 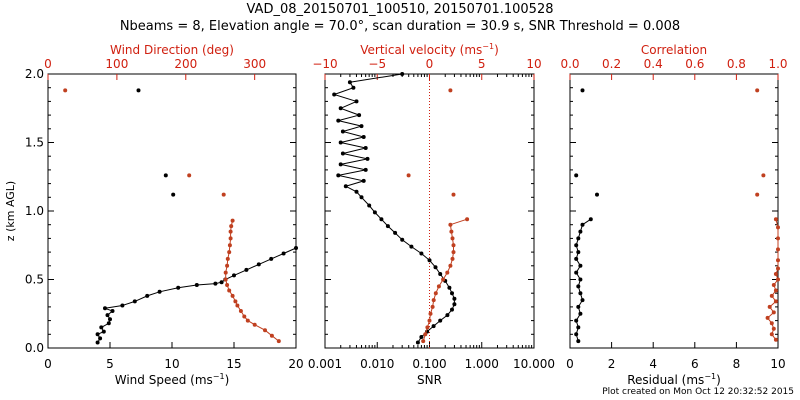 What do you see at coordinates (252, 281) in the screenshot?
I see `series-line-red` at bounding box center [252, 281].